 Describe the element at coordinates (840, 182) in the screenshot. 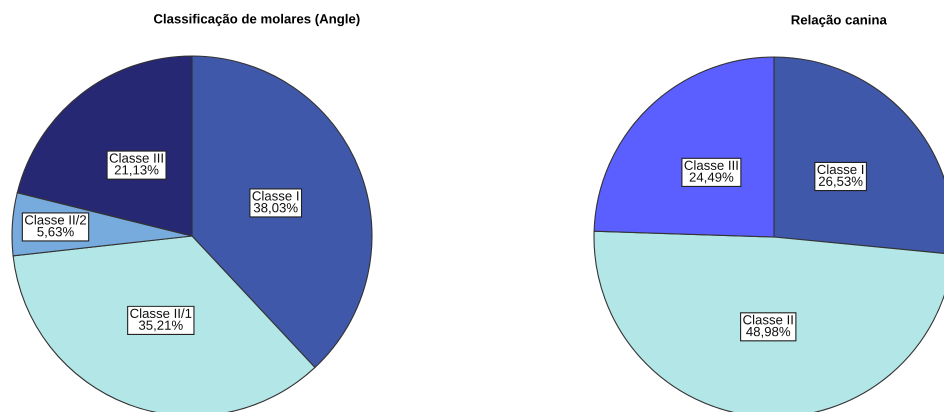

I see `data-label: 26,53%` at that location.